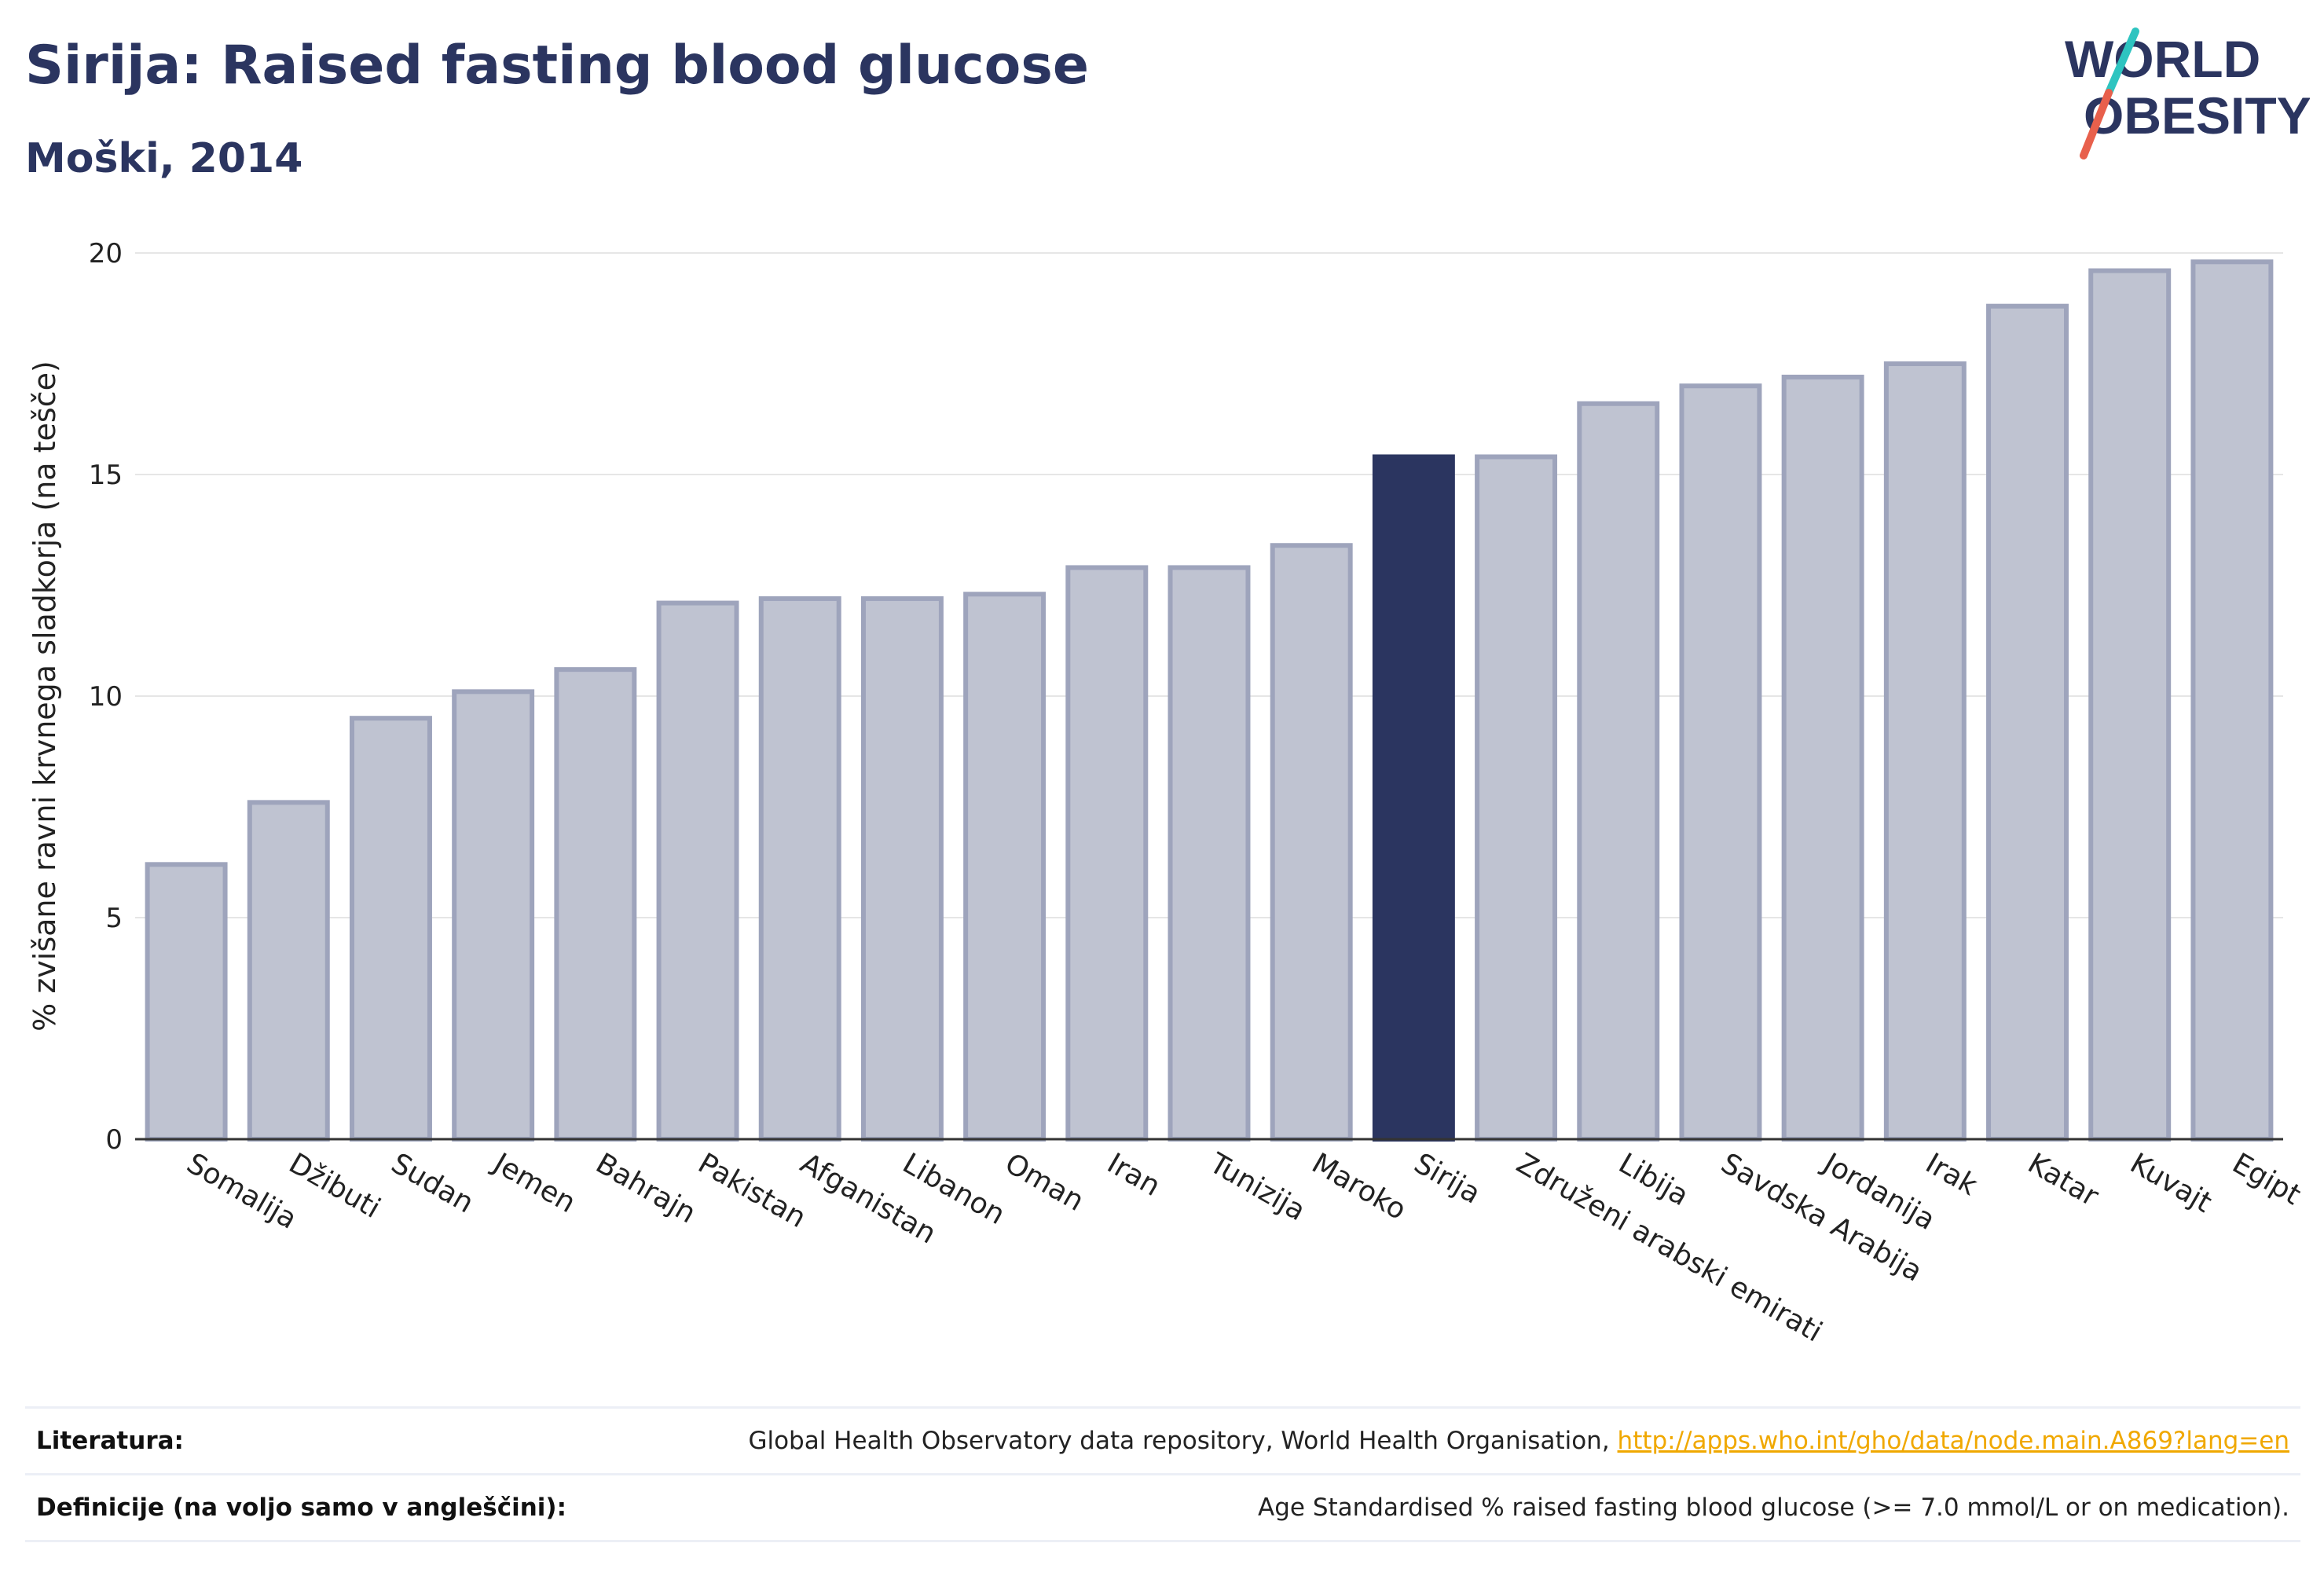 The image size is (2324, 1576). Describe the element at coordinates (2027, 722) in the screenshot. I see `bar-katar` at that location.